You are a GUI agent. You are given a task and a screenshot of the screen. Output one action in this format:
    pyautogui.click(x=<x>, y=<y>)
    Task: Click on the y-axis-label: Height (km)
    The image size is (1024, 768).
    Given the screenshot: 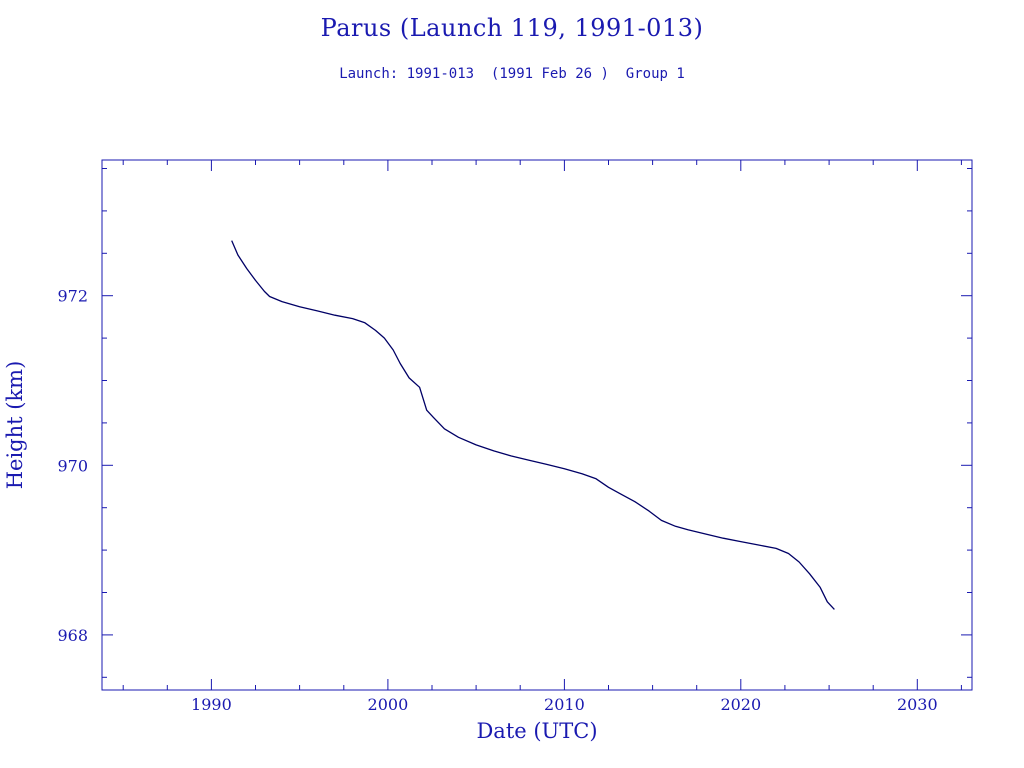 What is the action you would take?
    pyautogui.click(x=15, y=425)
    